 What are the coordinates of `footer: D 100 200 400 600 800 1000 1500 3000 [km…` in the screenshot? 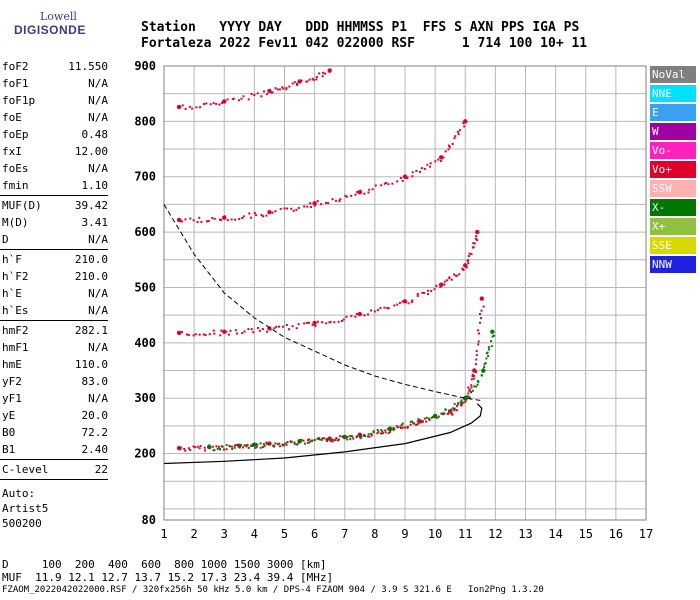 It's located at (273, 577).